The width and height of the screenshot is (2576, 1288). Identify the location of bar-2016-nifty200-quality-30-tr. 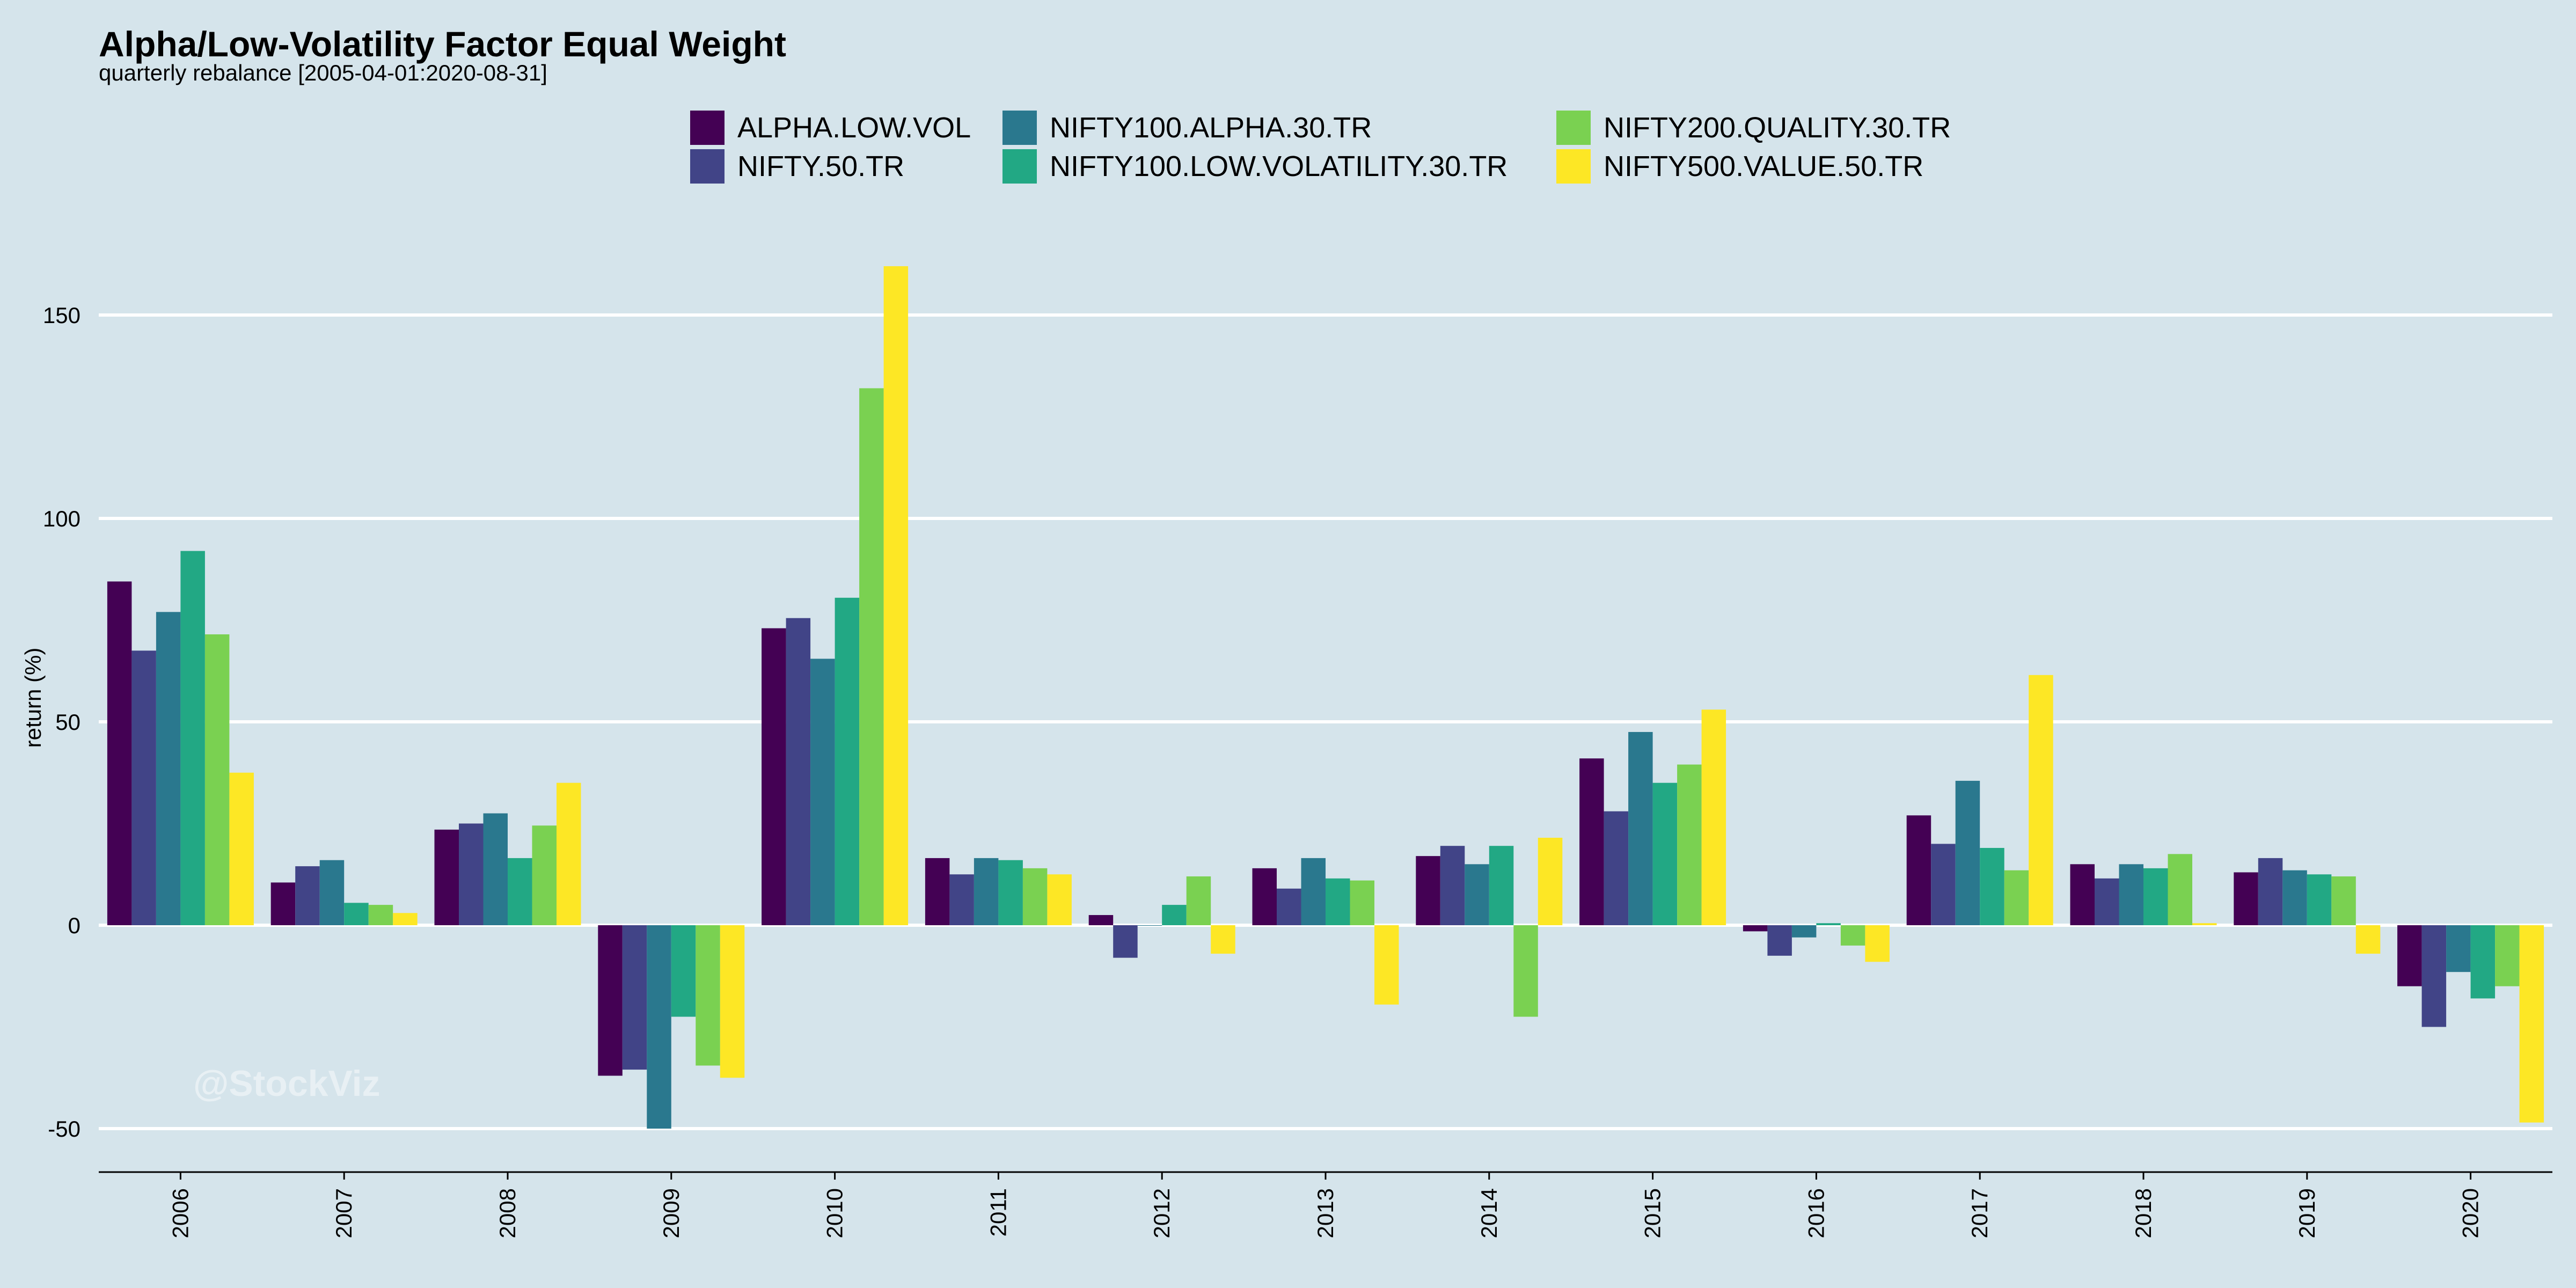
(1852, 935).